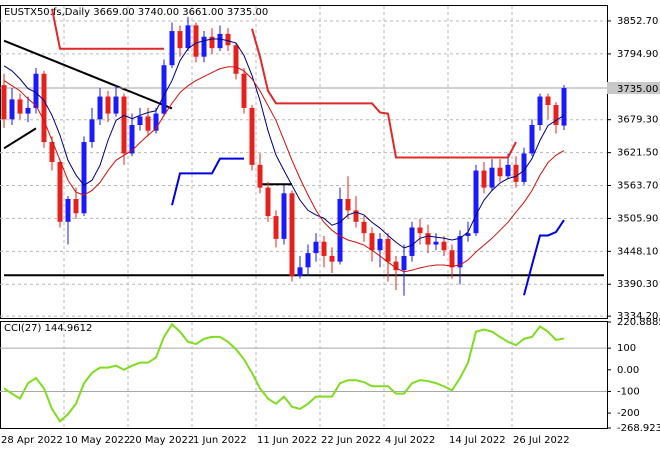  I want to click on y-tick-label: -268.9239, so click(638, 428).